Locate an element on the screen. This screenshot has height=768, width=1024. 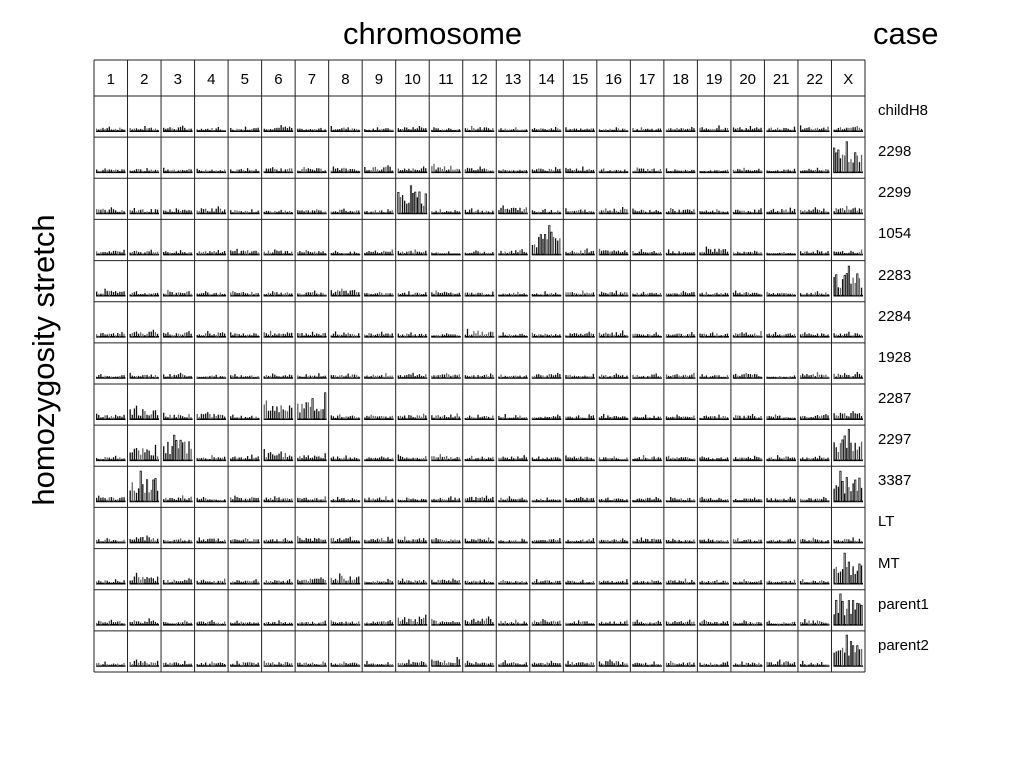
chromosome-label-17: 17 is located at coordinates (647, 79).